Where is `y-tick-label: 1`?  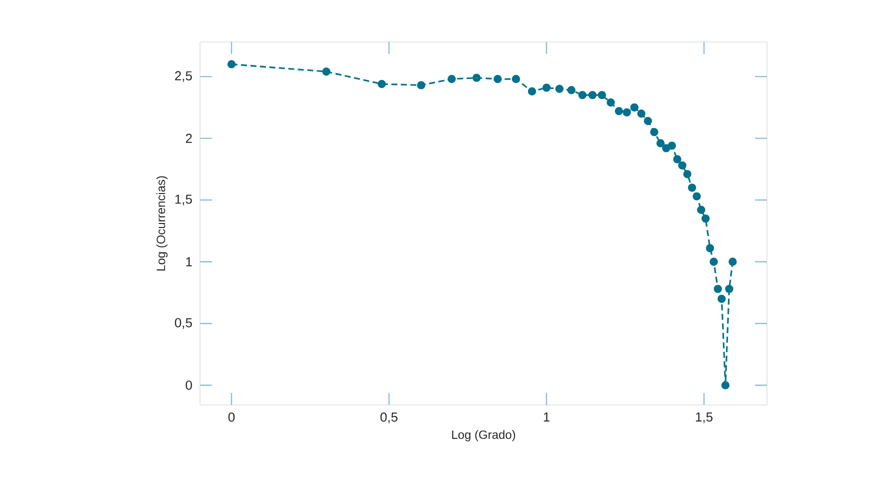 y-tick-label: 1 is located at coordinates (189, 261).